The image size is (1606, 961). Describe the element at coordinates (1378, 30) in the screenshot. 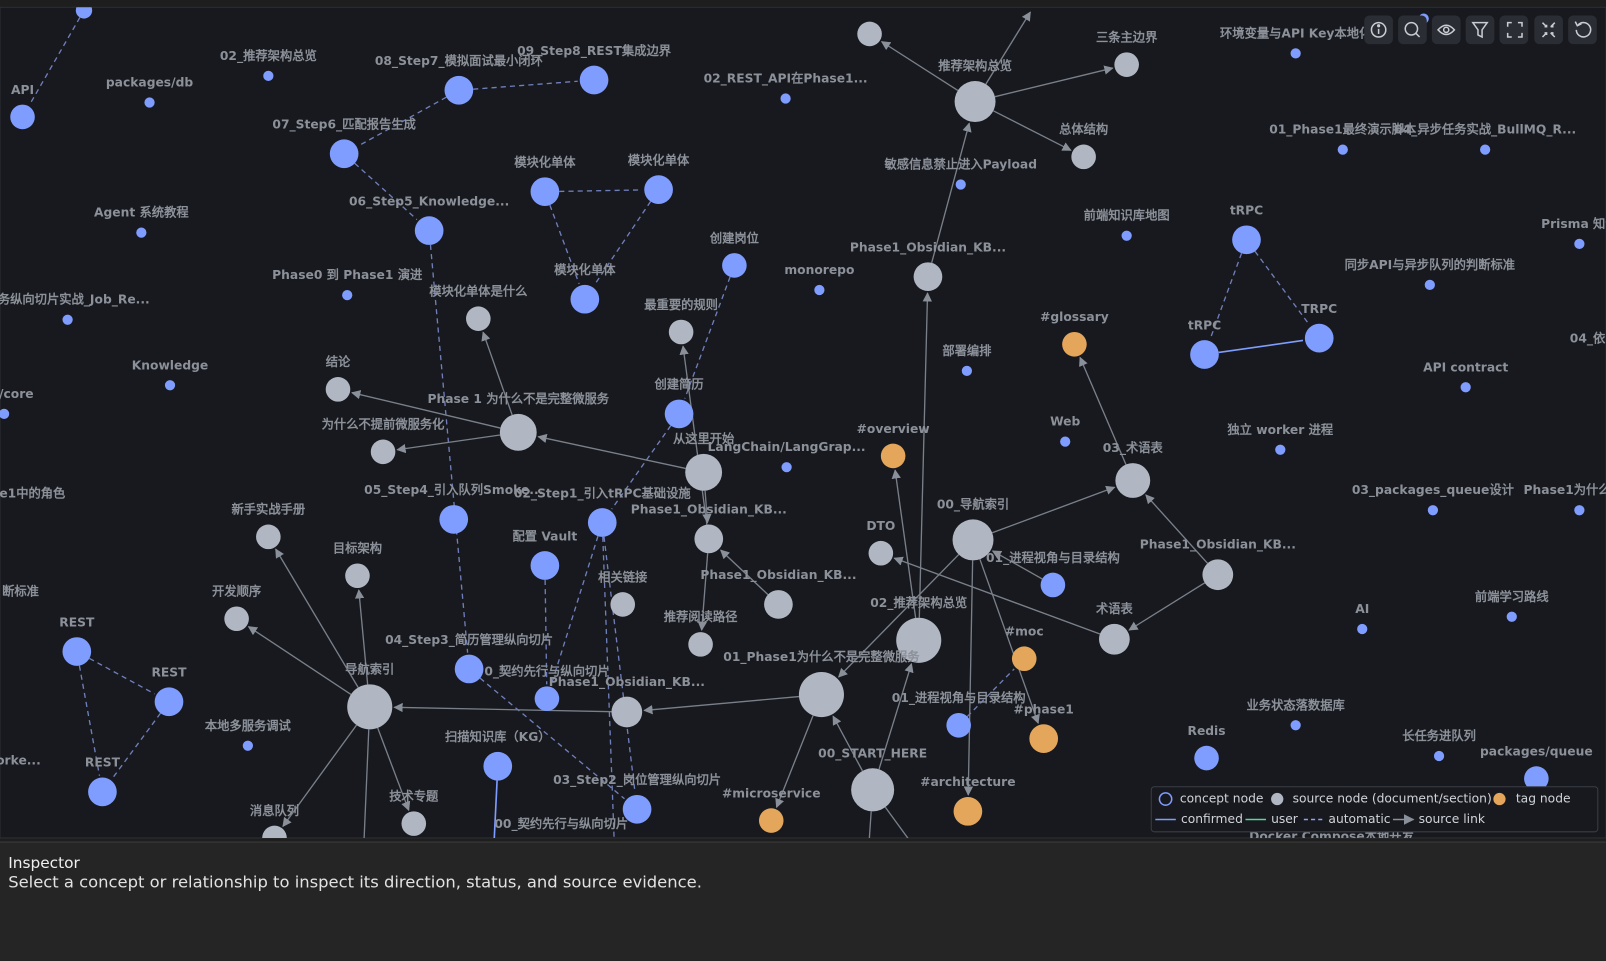

I see `info-button` at that location.